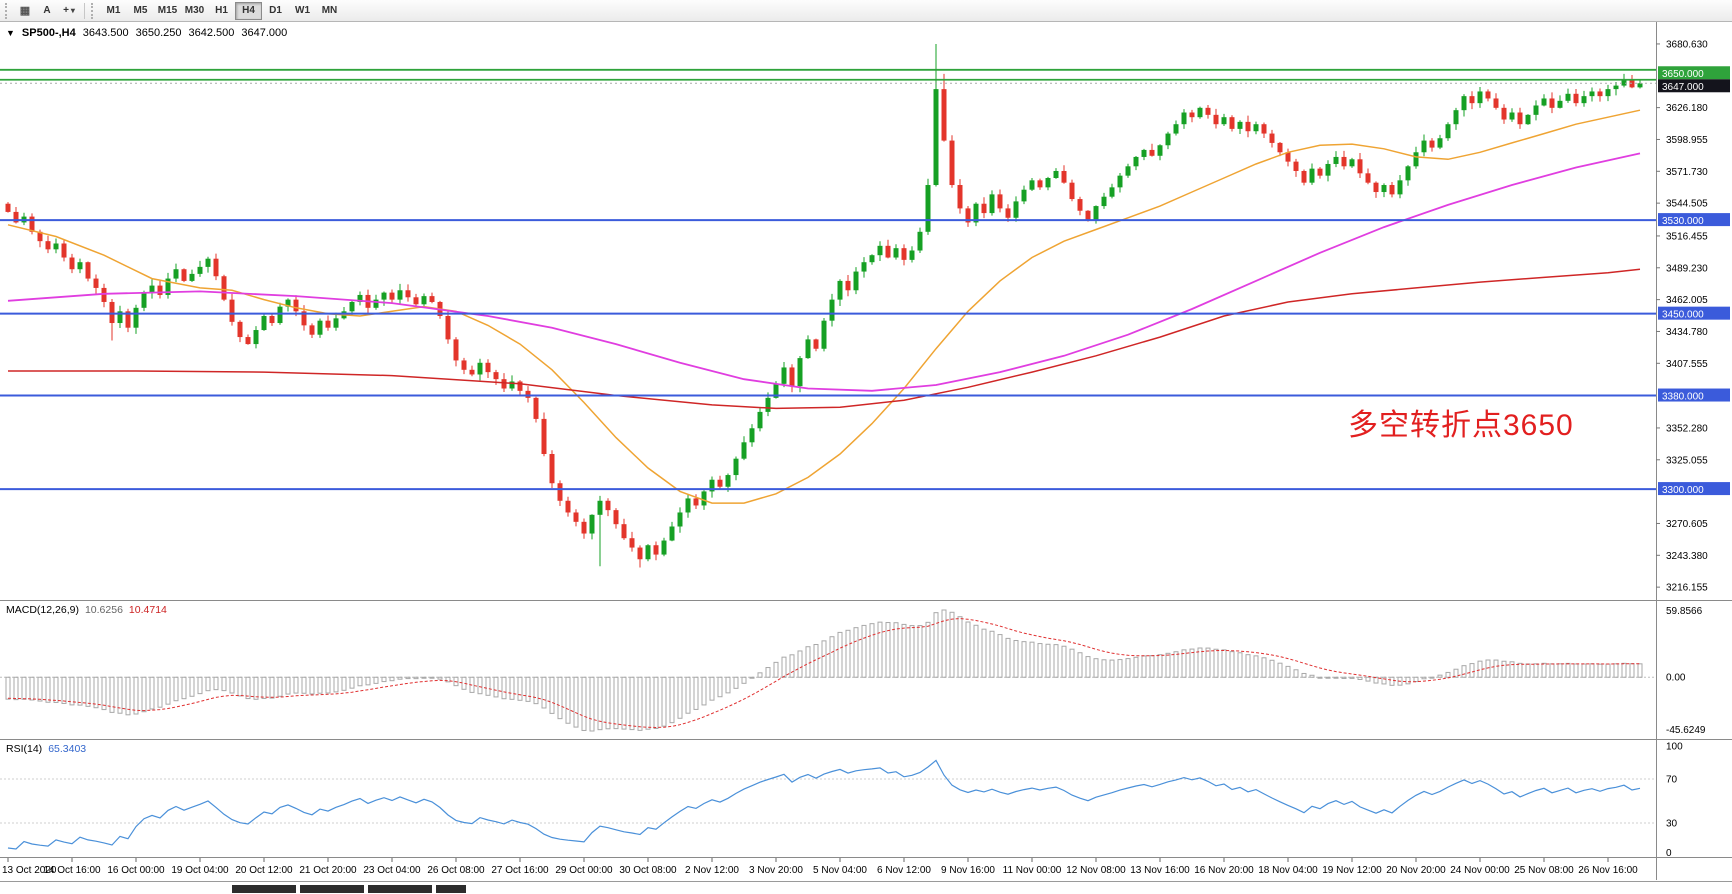 This screenshot has height=894, width=1732. Describe the element at coordinates (1694, 73) in the screenshot. I see `price-badge-line` at that location.